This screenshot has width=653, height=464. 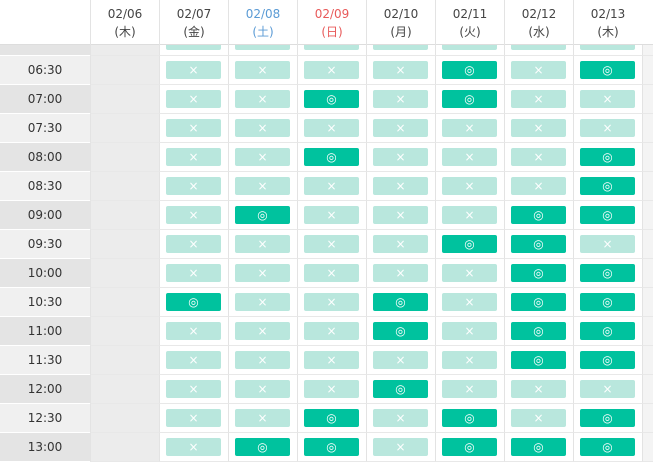 What do you see at coordinates (45, 273) in the screenshot?
I see `time-cell: 10:00` at bounding box center [45, 273].